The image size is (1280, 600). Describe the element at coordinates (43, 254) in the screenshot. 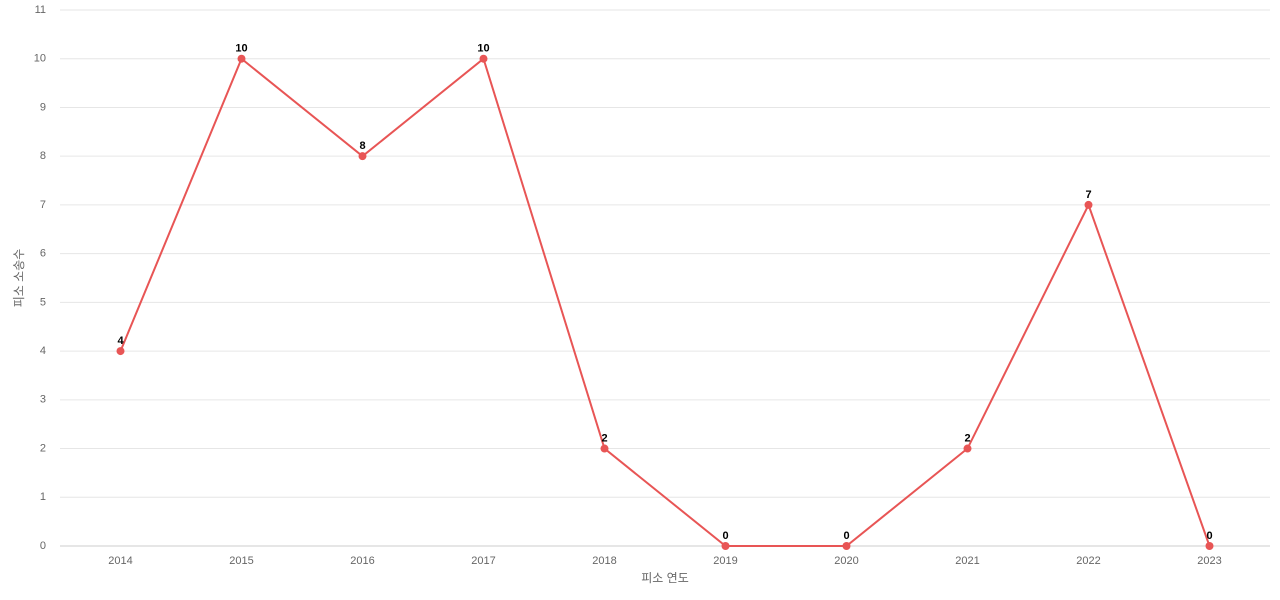

I see `y-tick-label: 6` at that location.